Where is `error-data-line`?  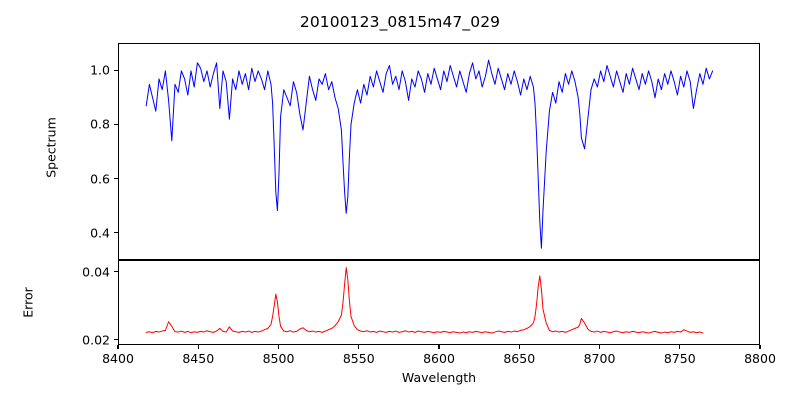 error-data-line is located at coordinates (424, 300).